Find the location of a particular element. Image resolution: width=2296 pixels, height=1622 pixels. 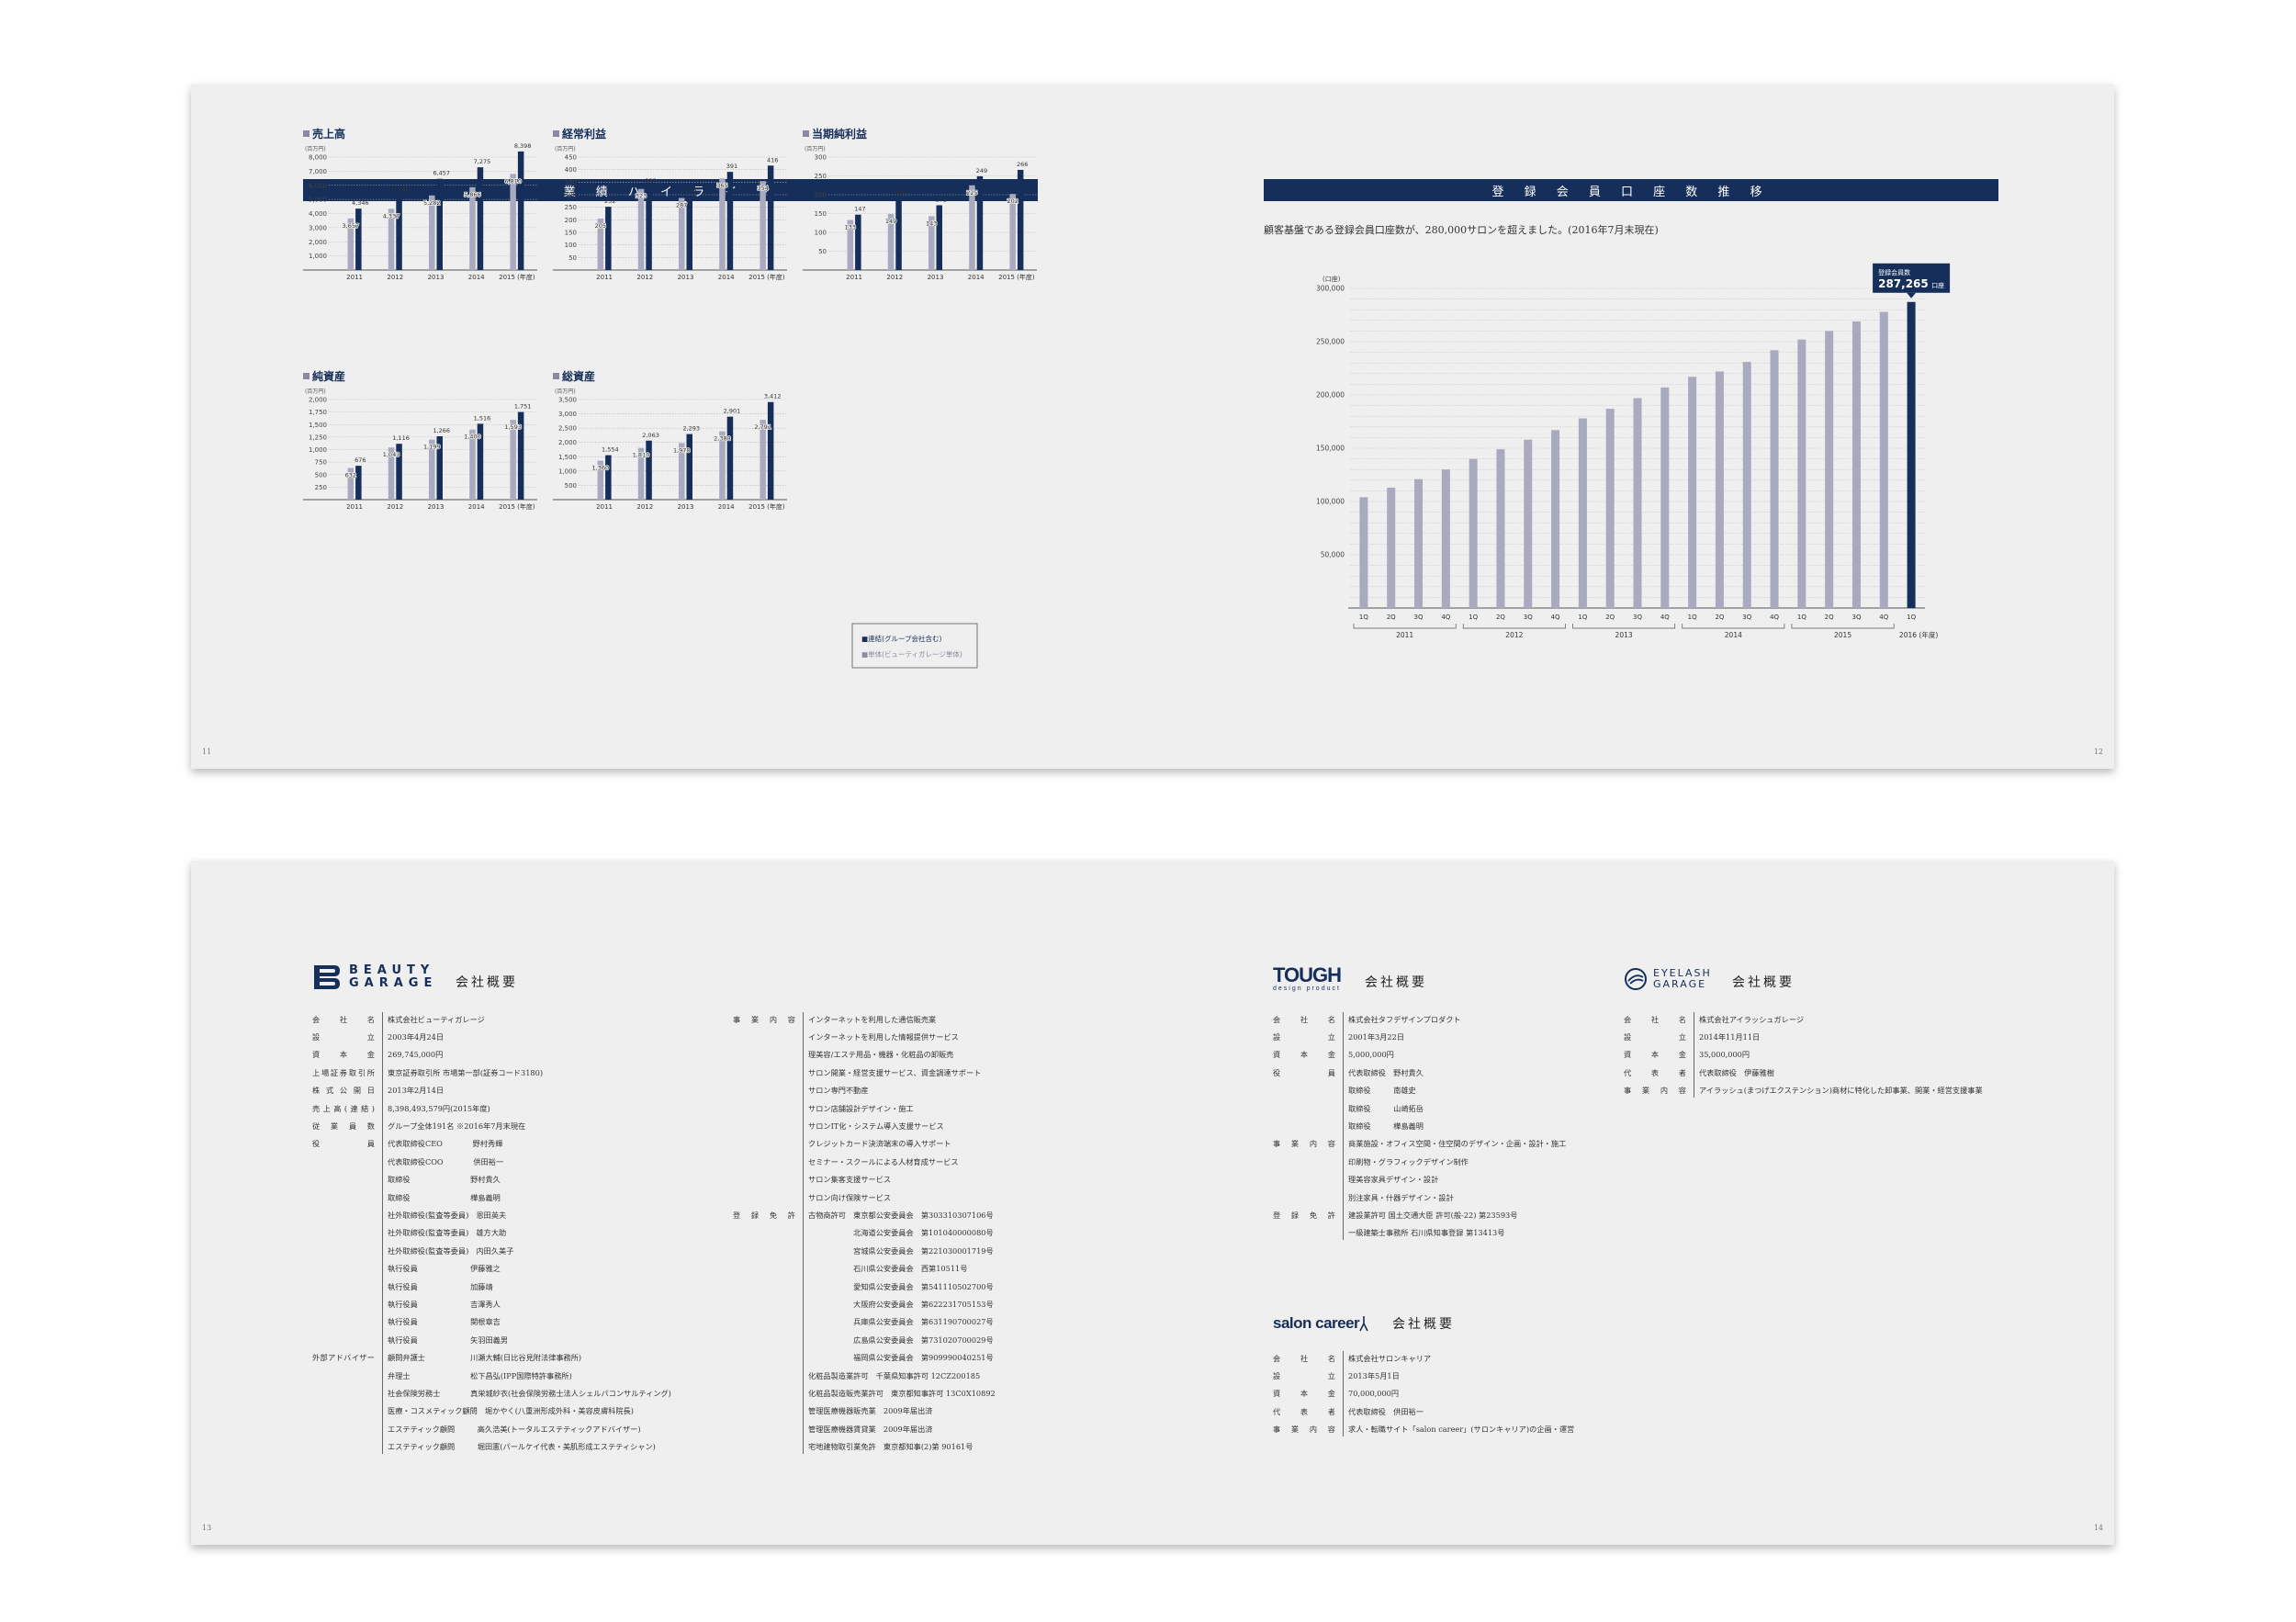

profile-row: 執行役員 伊藤雅之 is located at coordinates (492, 1268).